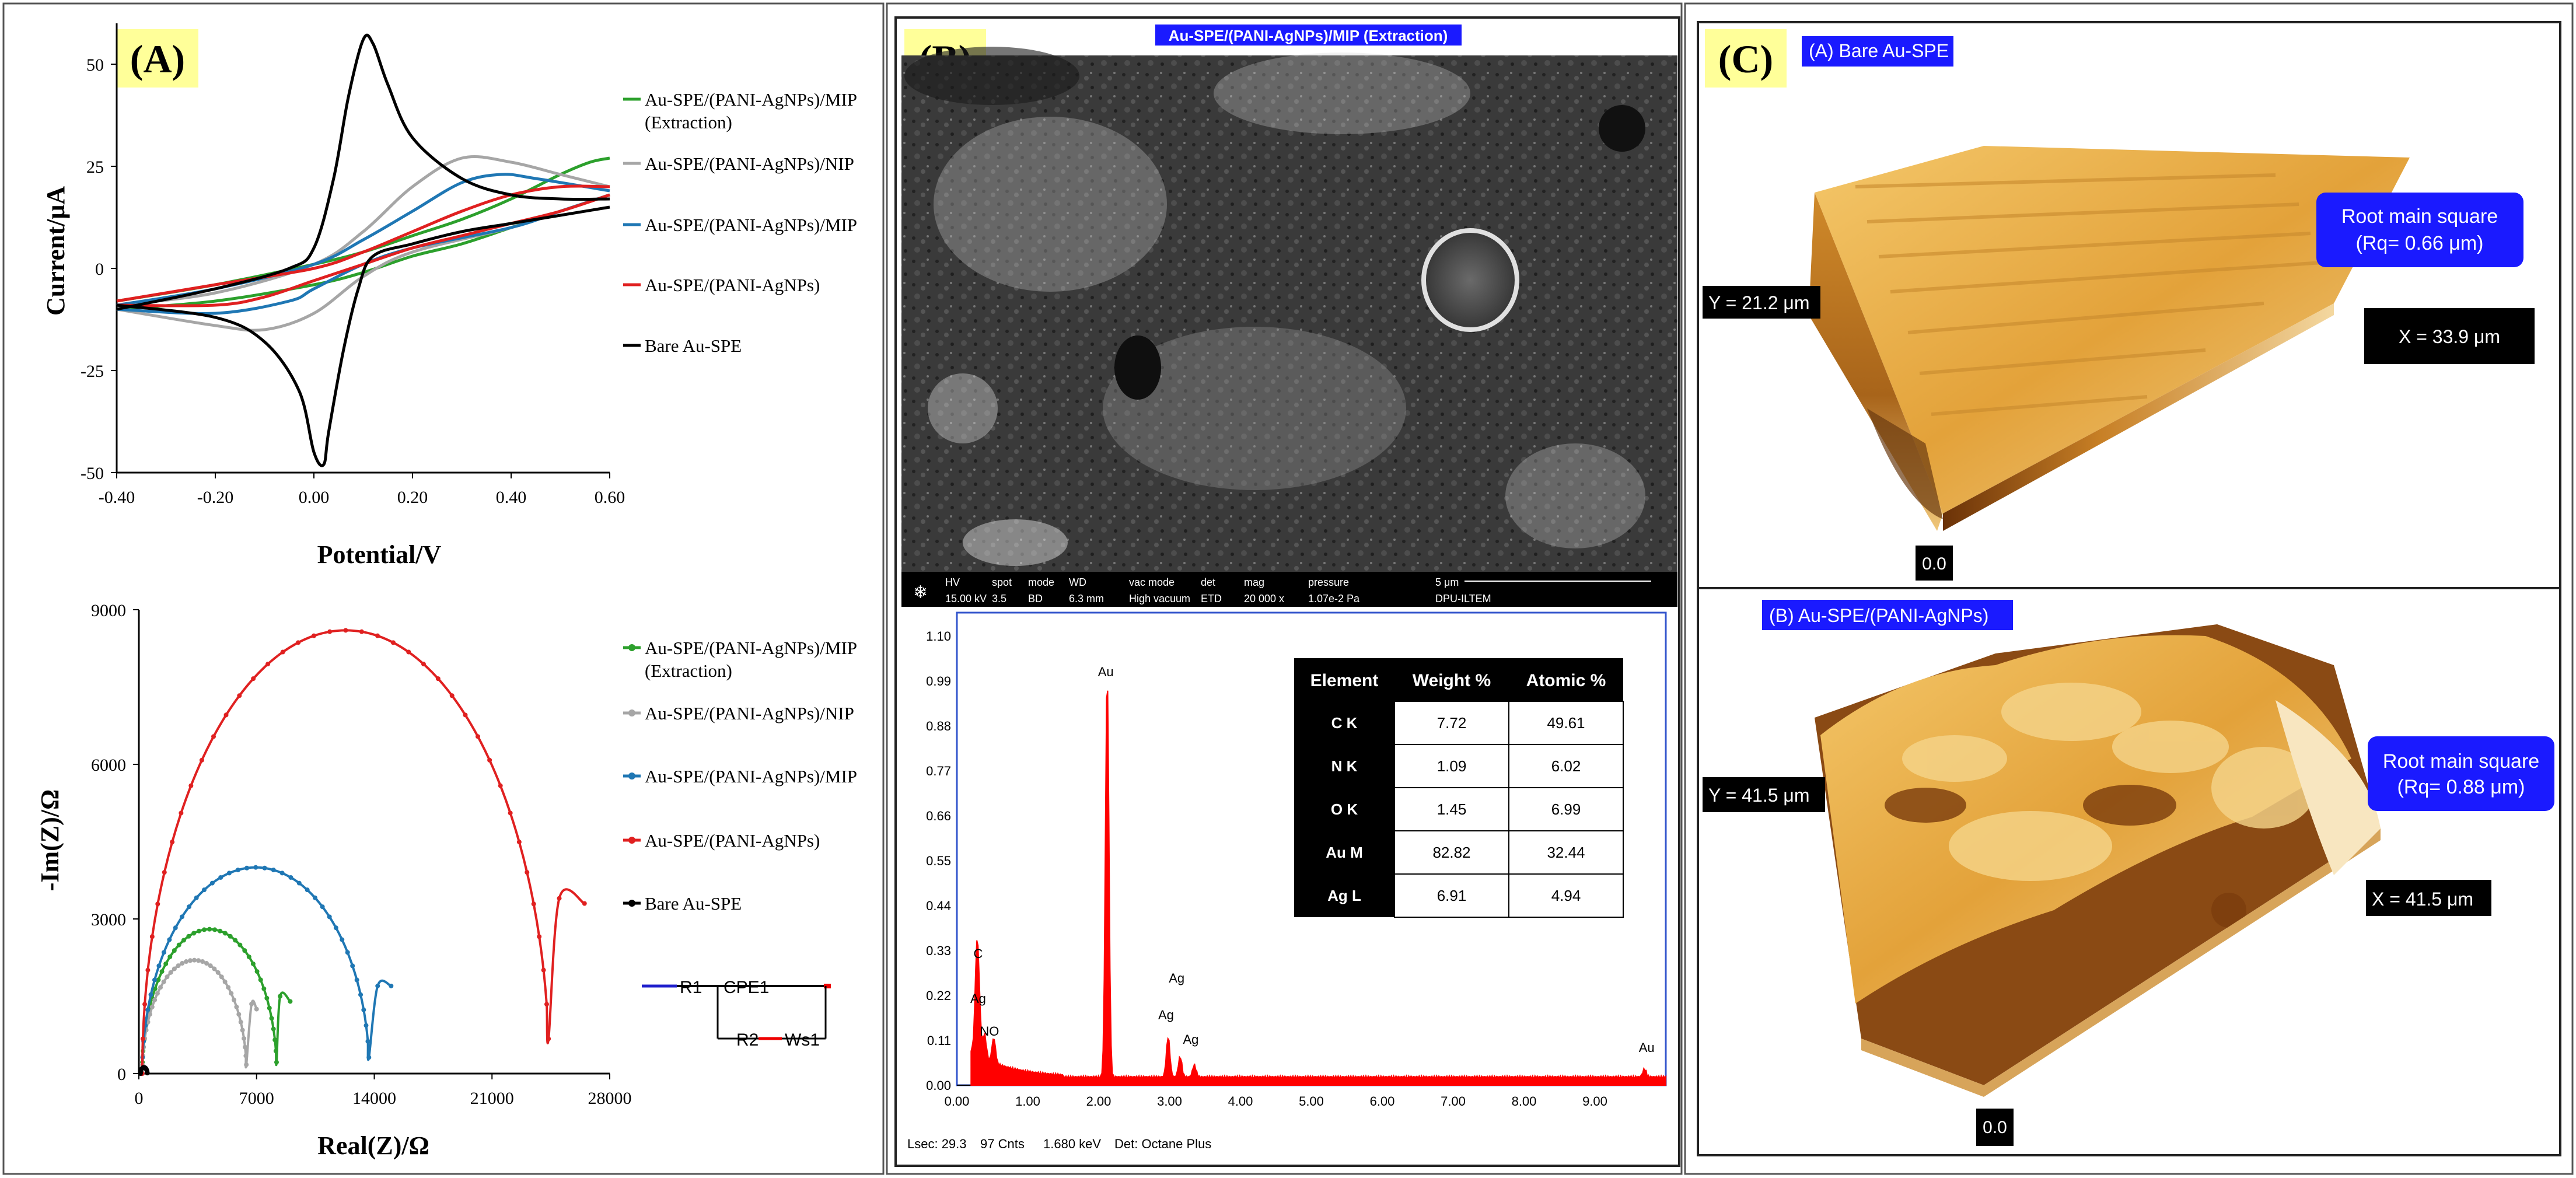 The height and width of the screenshot is (1178, 2576). I want to click on cv-line-au-spe-pani-agnps-nip-cathodic, so click(363, 262).